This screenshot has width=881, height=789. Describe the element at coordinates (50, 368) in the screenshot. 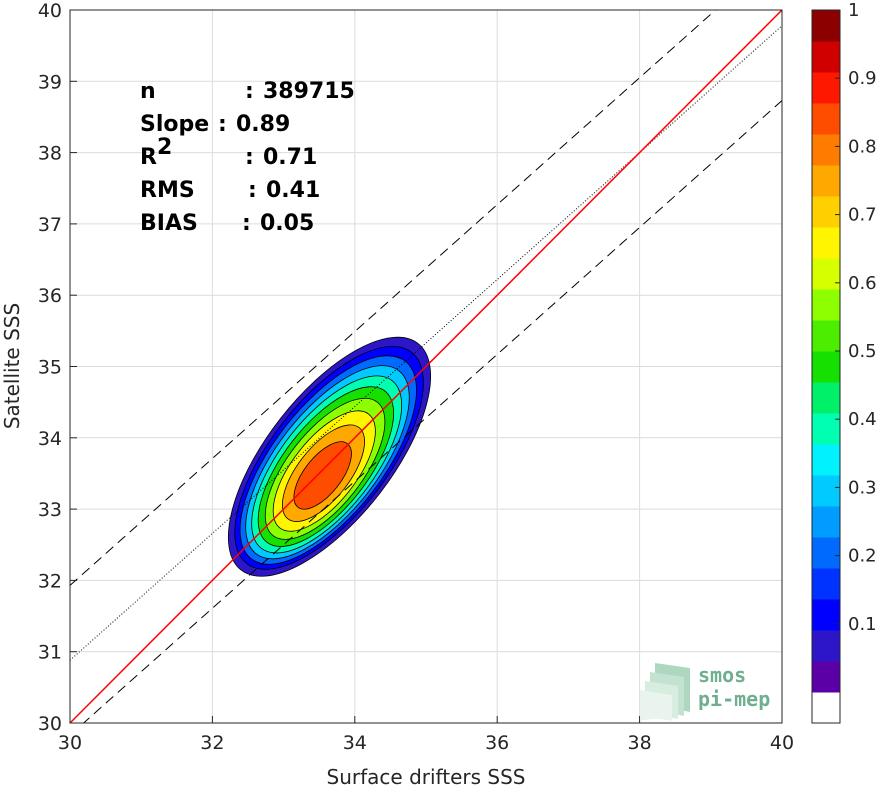

I see `y-tick-label: 35` at that location.